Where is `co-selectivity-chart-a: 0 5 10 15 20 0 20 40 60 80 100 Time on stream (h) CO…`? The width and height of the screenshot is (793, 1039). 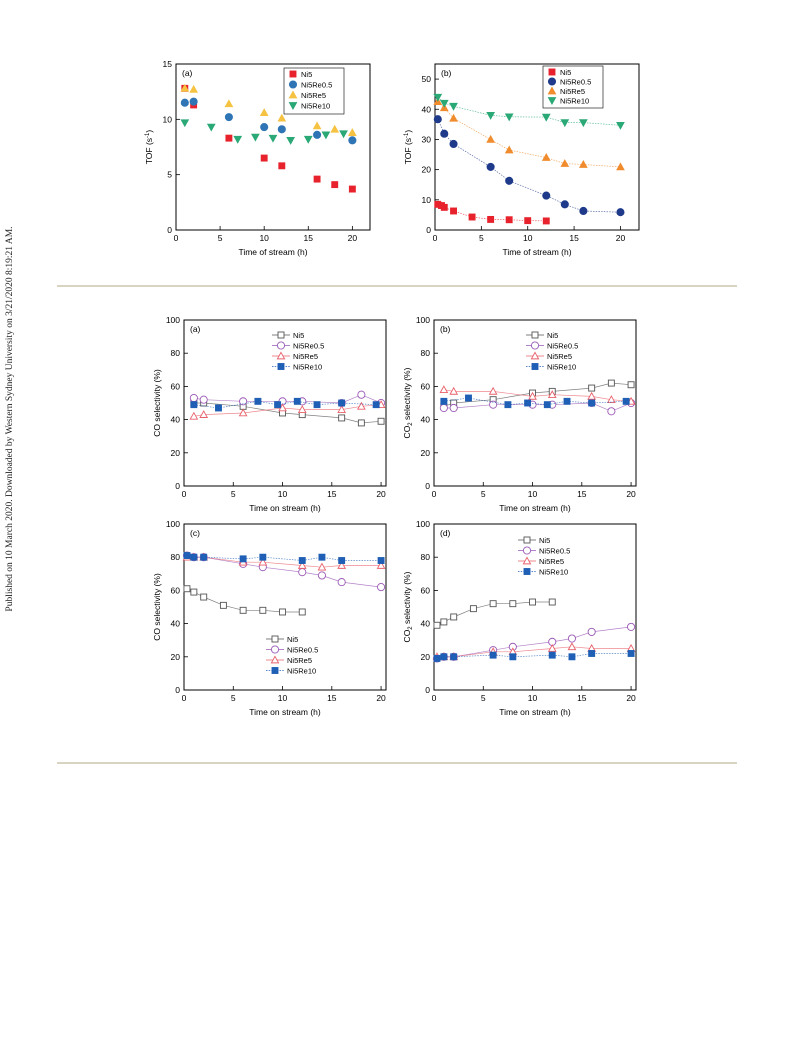 co-selectivity-chart-a: 0 5 10 15 20 0 20 40 60 80 100 Time on stream (h) CO… is located at coordinates (269, 414).